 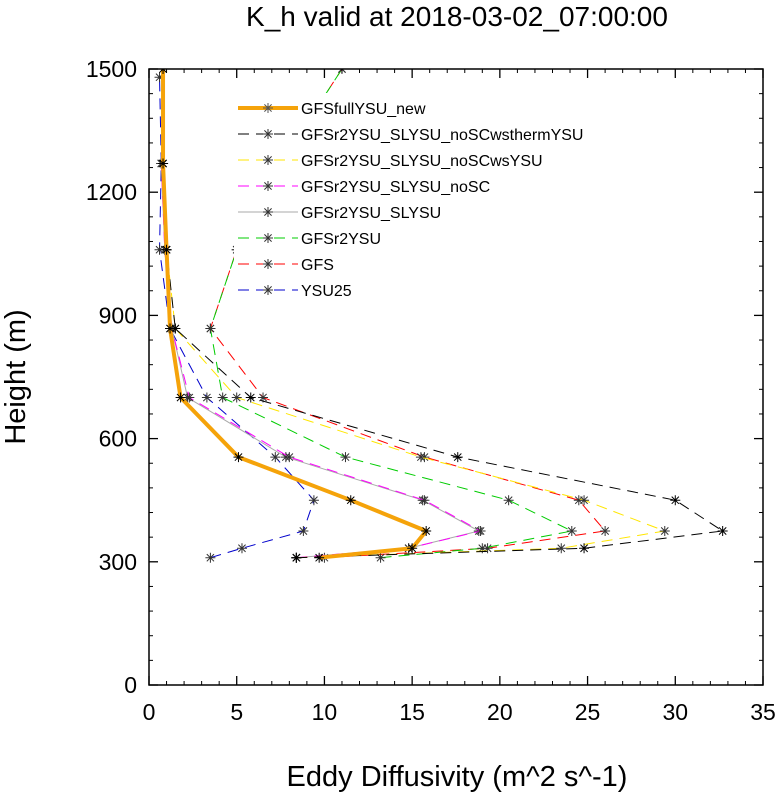 I want to click on x-tick-label: 30, so click(x=675, y=712).